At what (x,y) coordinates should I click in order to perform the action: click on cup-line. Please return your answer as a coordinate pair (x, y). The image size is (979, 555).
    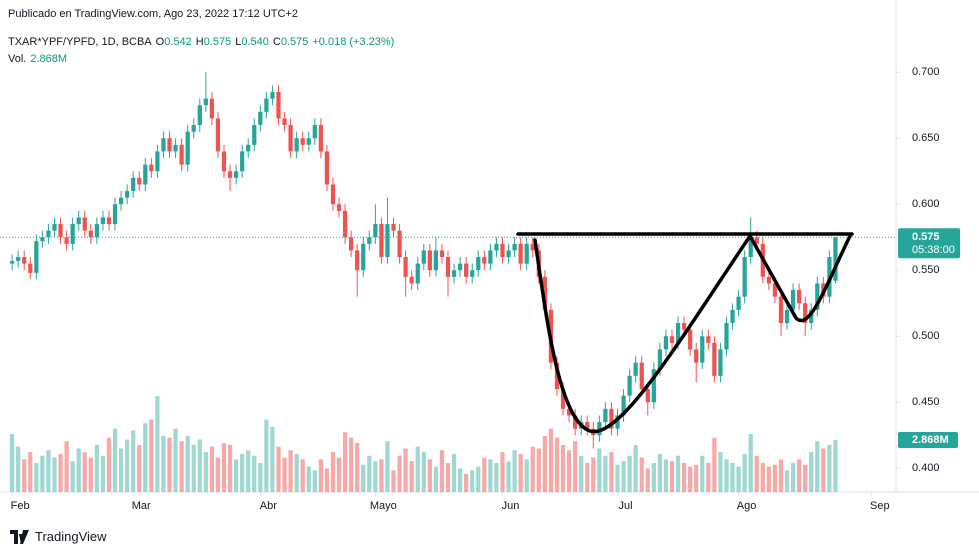
    Looking at the image, I should click on (692, 333).